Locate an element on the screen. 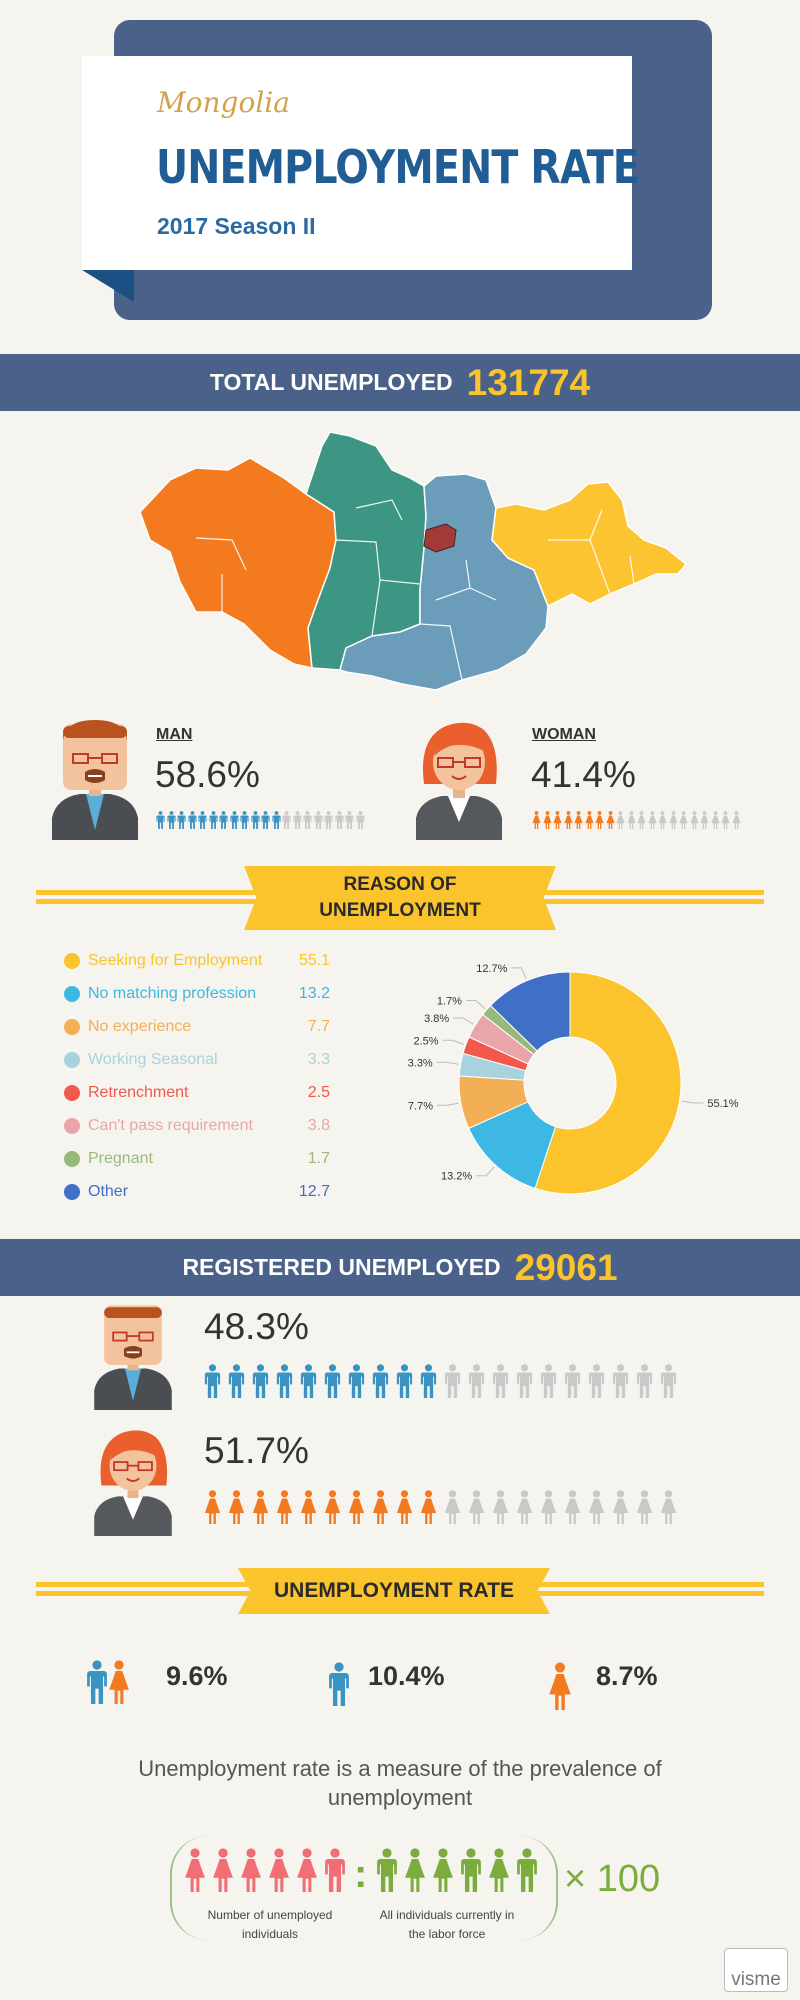 Image resolution: width=800 pixels, height=2000 pixels. page-title: UNEMPLOYMENT RATE is located at coordinates (398, 167).